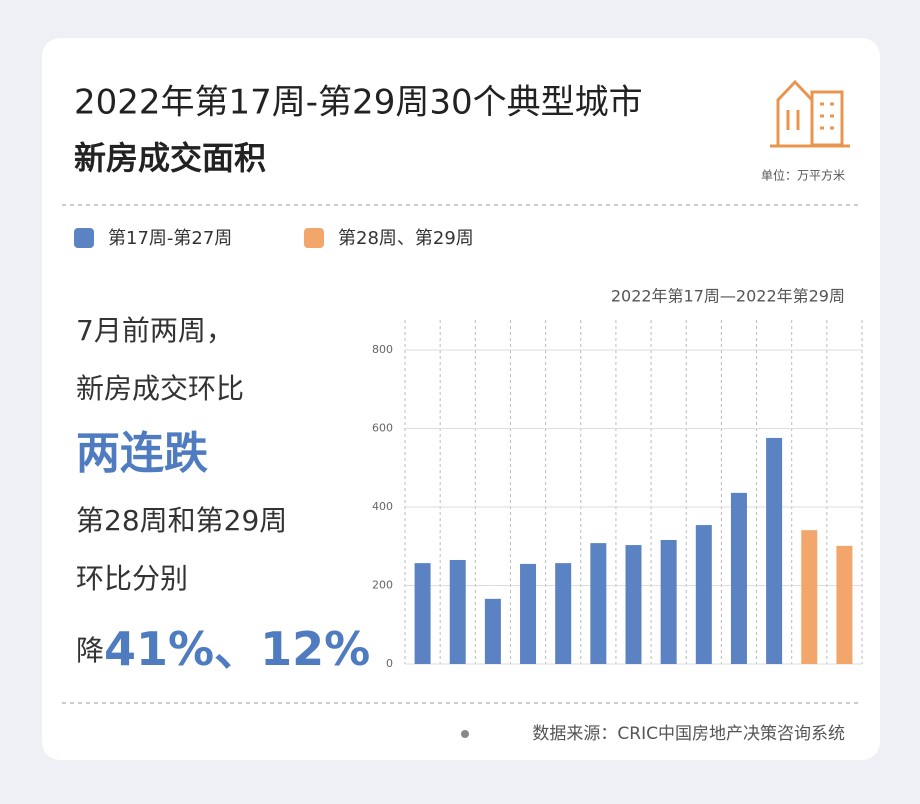  What do you see at coordinates (465, 734) in the screenshot?
I see `source-dot` at bounding box center [465, 734].